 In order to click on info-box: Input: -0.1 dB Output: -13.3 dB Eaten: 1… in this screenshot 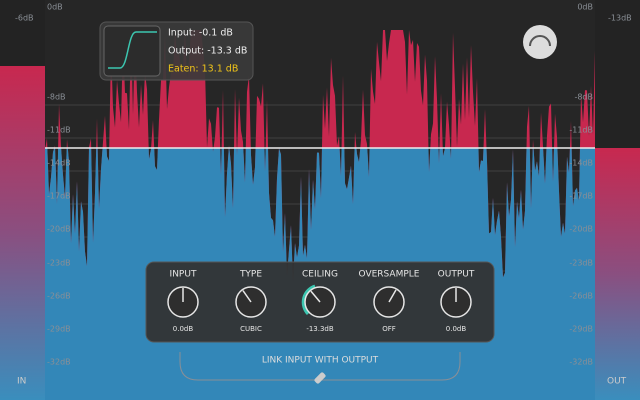, I will do `click(176, 51)`.